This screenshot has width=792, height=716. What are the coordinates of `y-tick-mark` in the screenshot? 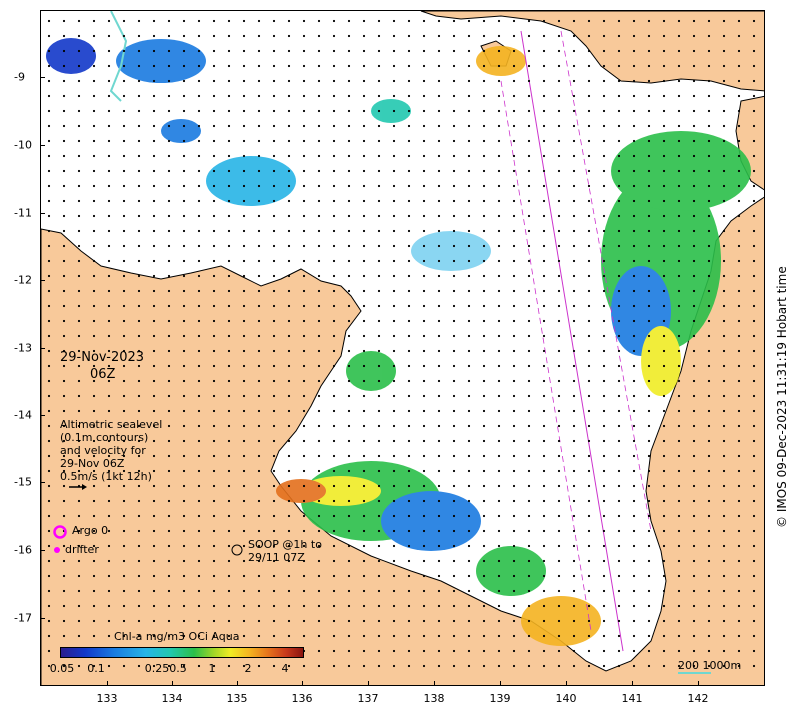 It's located at (42, 77).